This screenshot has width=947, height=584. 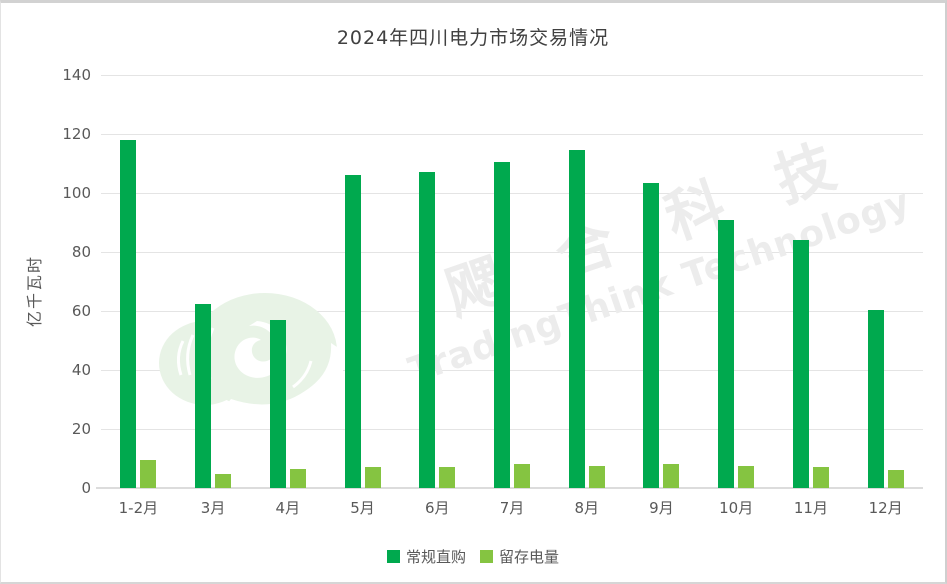 I want to click on legend-label: 常规直购, so click(x=435, y=557).